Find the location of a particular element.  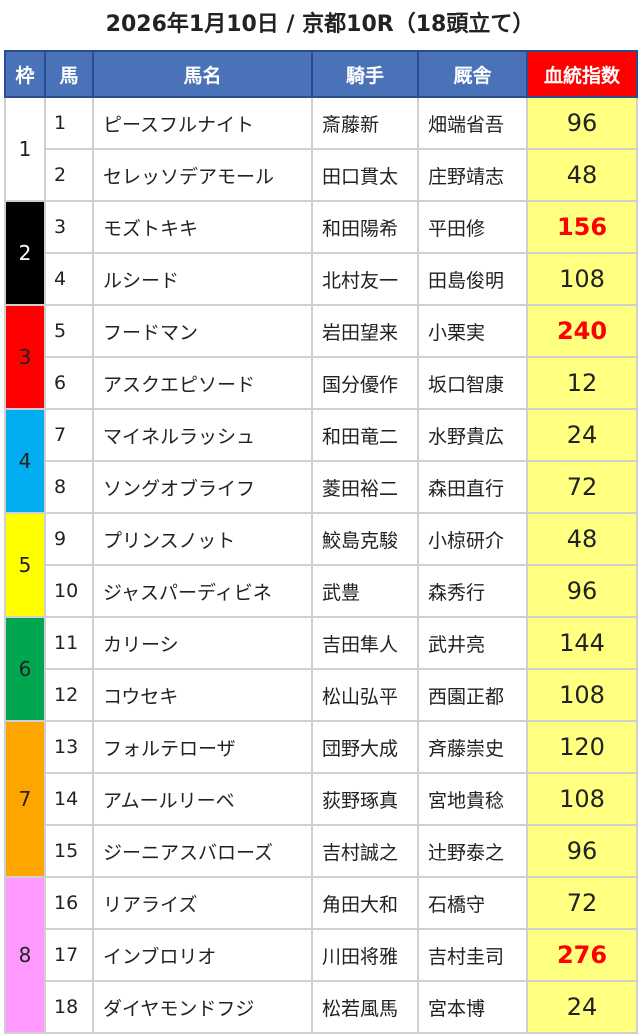

frame-cell: 1 is located at coordinates (25, 149).